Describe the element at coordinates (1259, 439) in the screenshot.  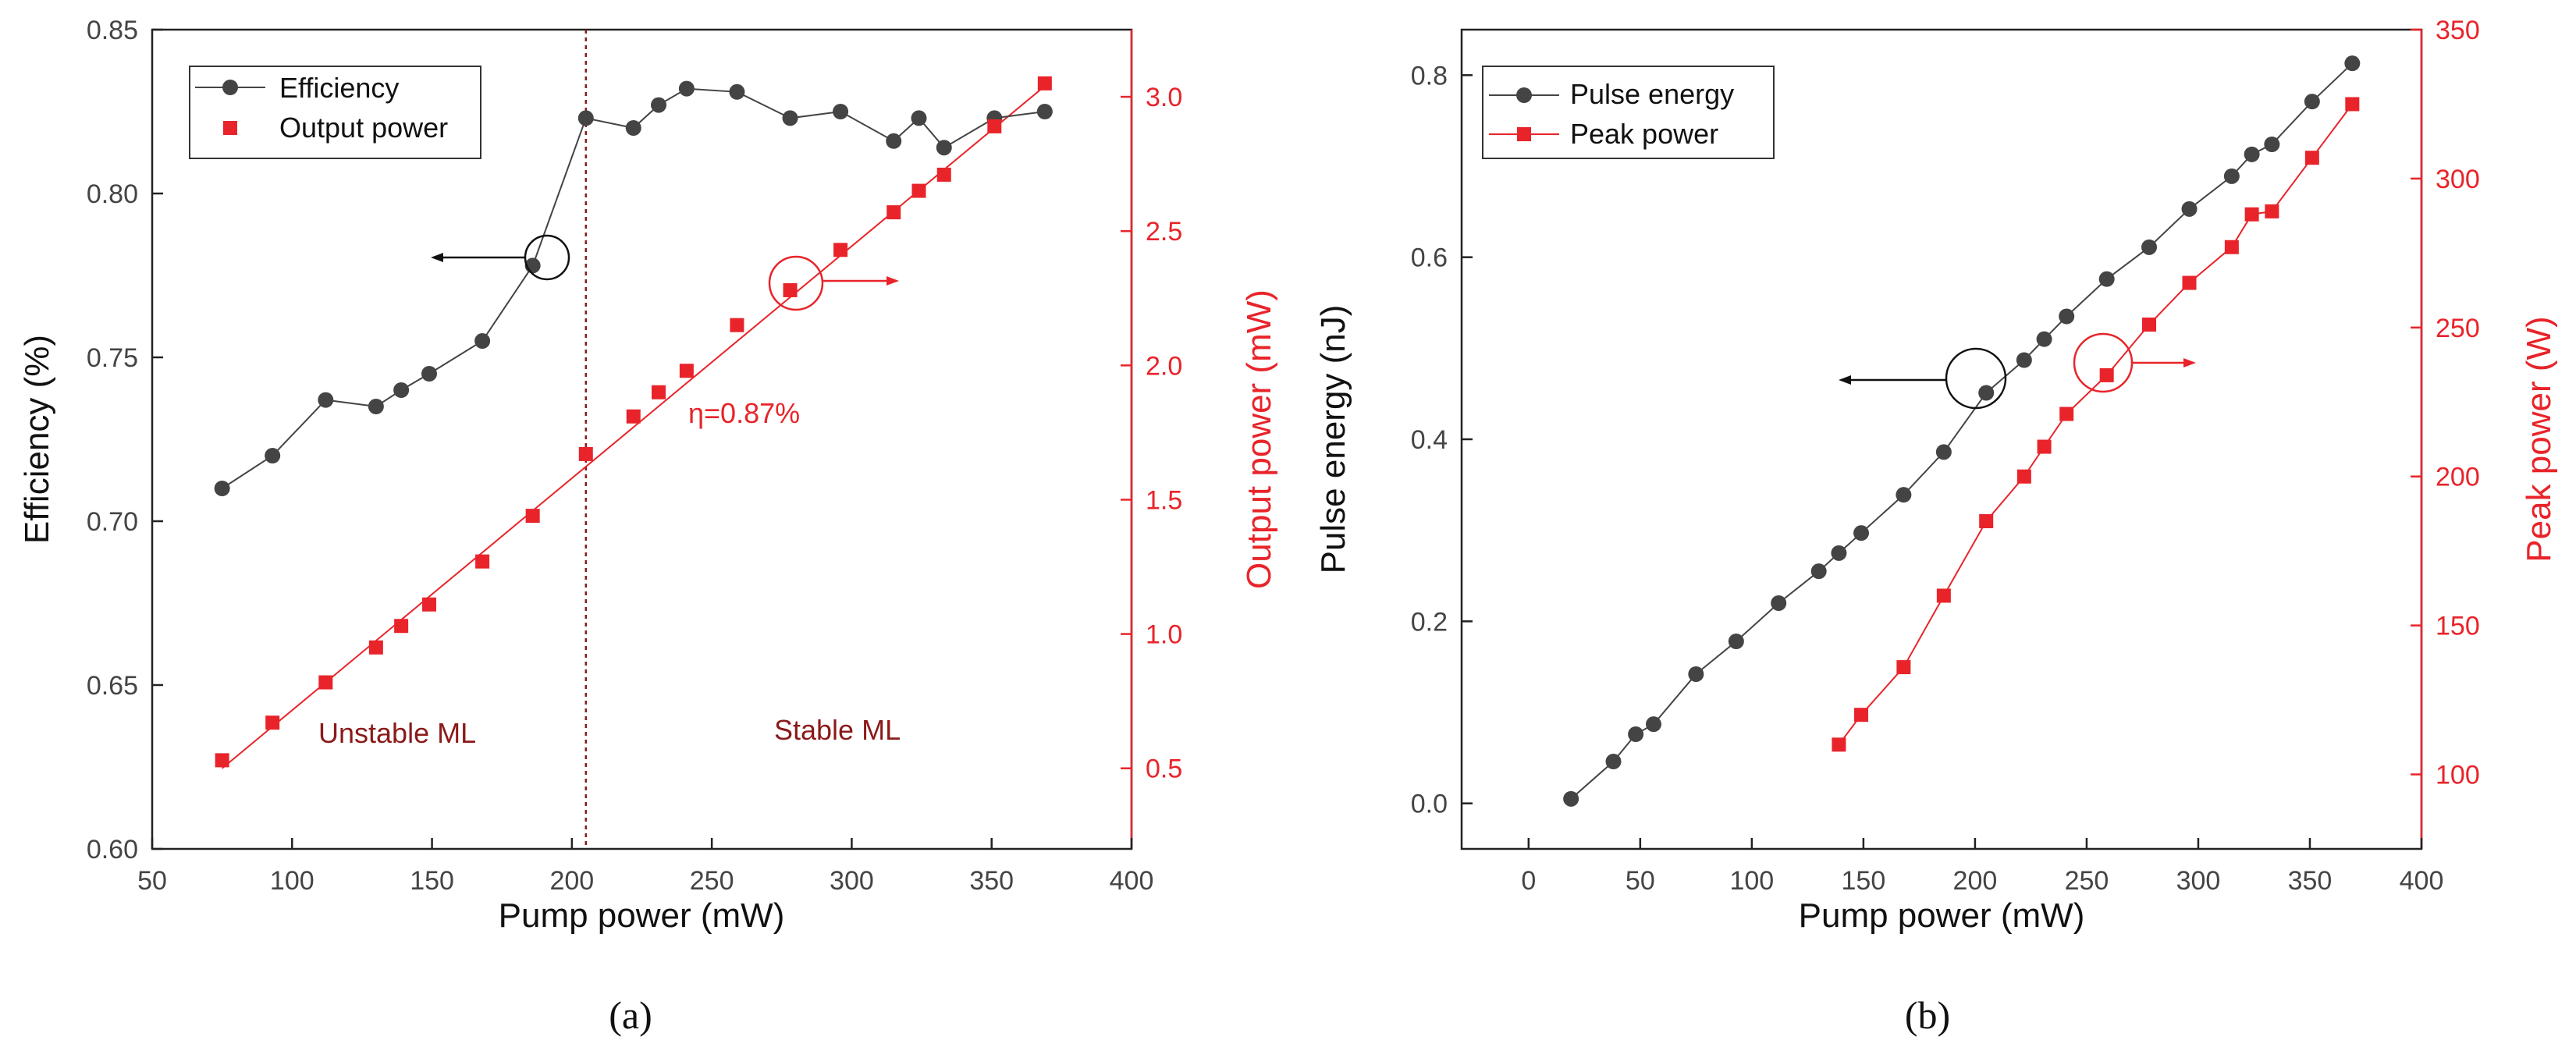
I see `panel-a-y2-axis-title: Output power (mW)` at that location.